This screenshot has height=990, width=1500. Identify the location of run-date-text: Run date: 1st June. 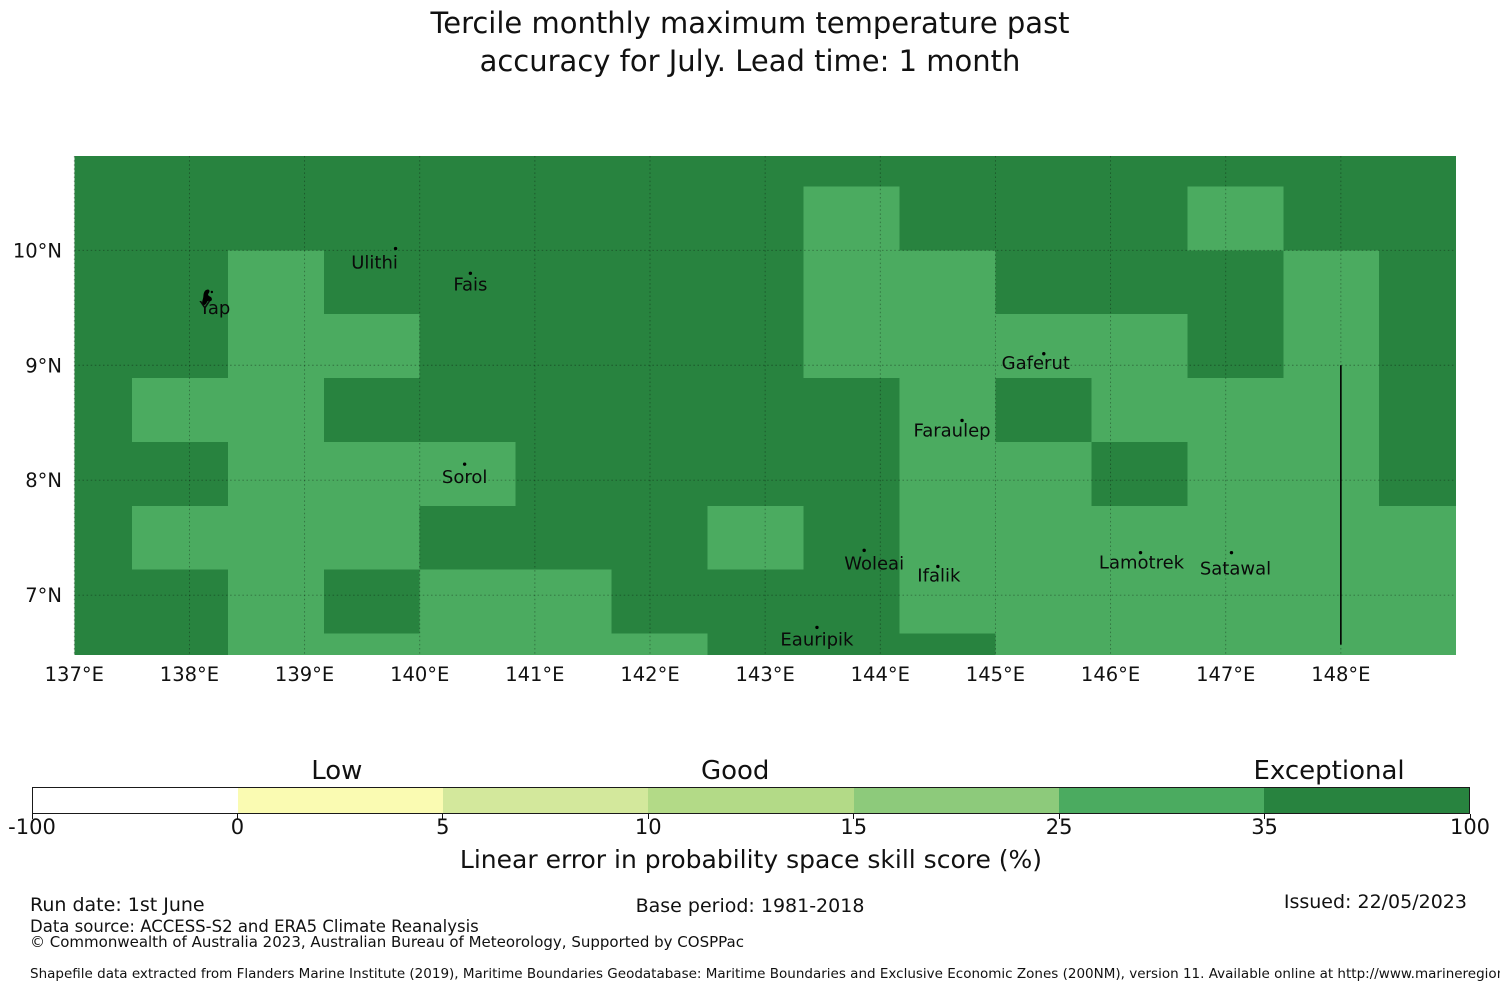
(117, 905).